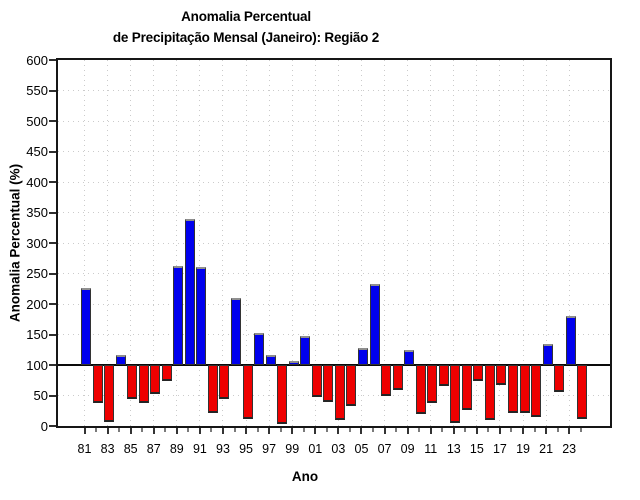  Describe the element at coordinates (37, 151) in the screenshot. I see `y-tick-label-450: 450` at that location.